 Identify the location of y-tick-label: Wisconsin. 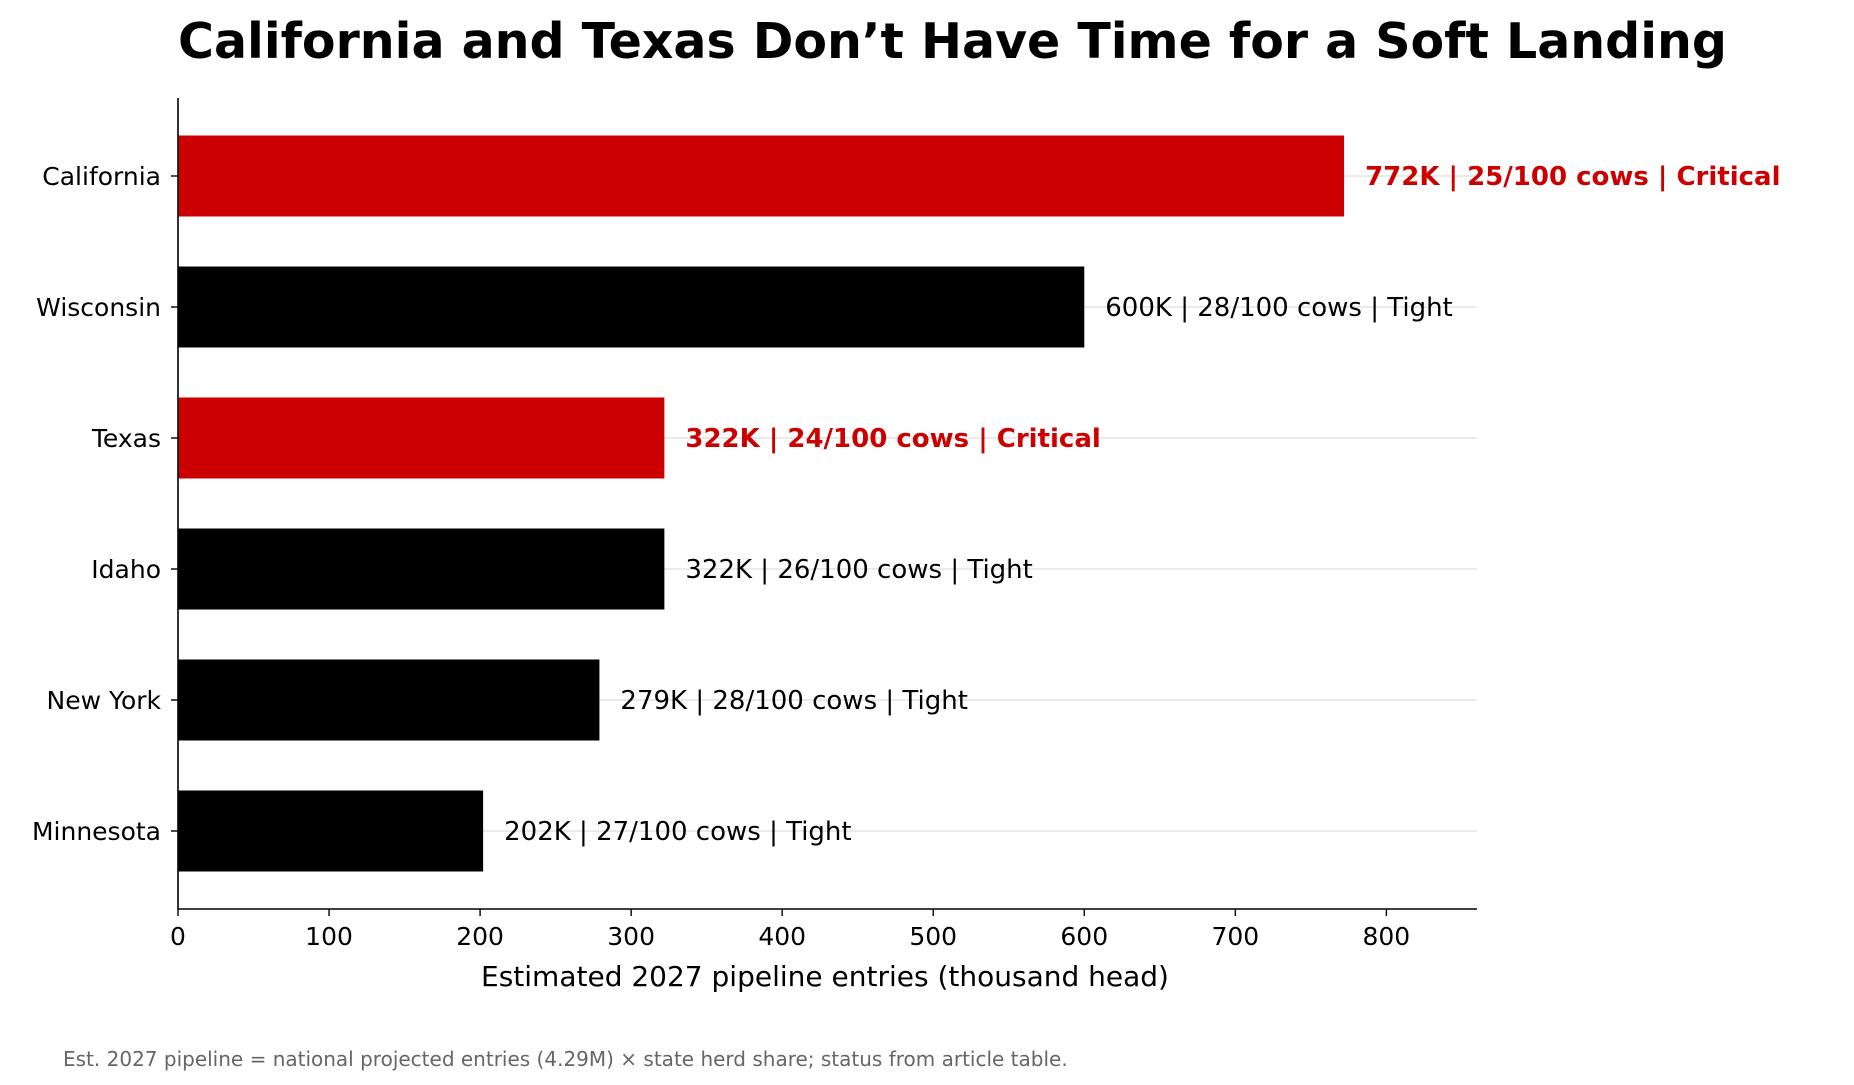
(98, 307).